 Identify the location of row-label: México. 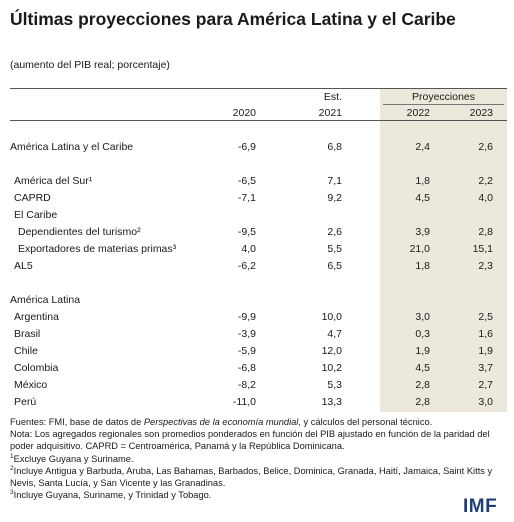
(31, 385).